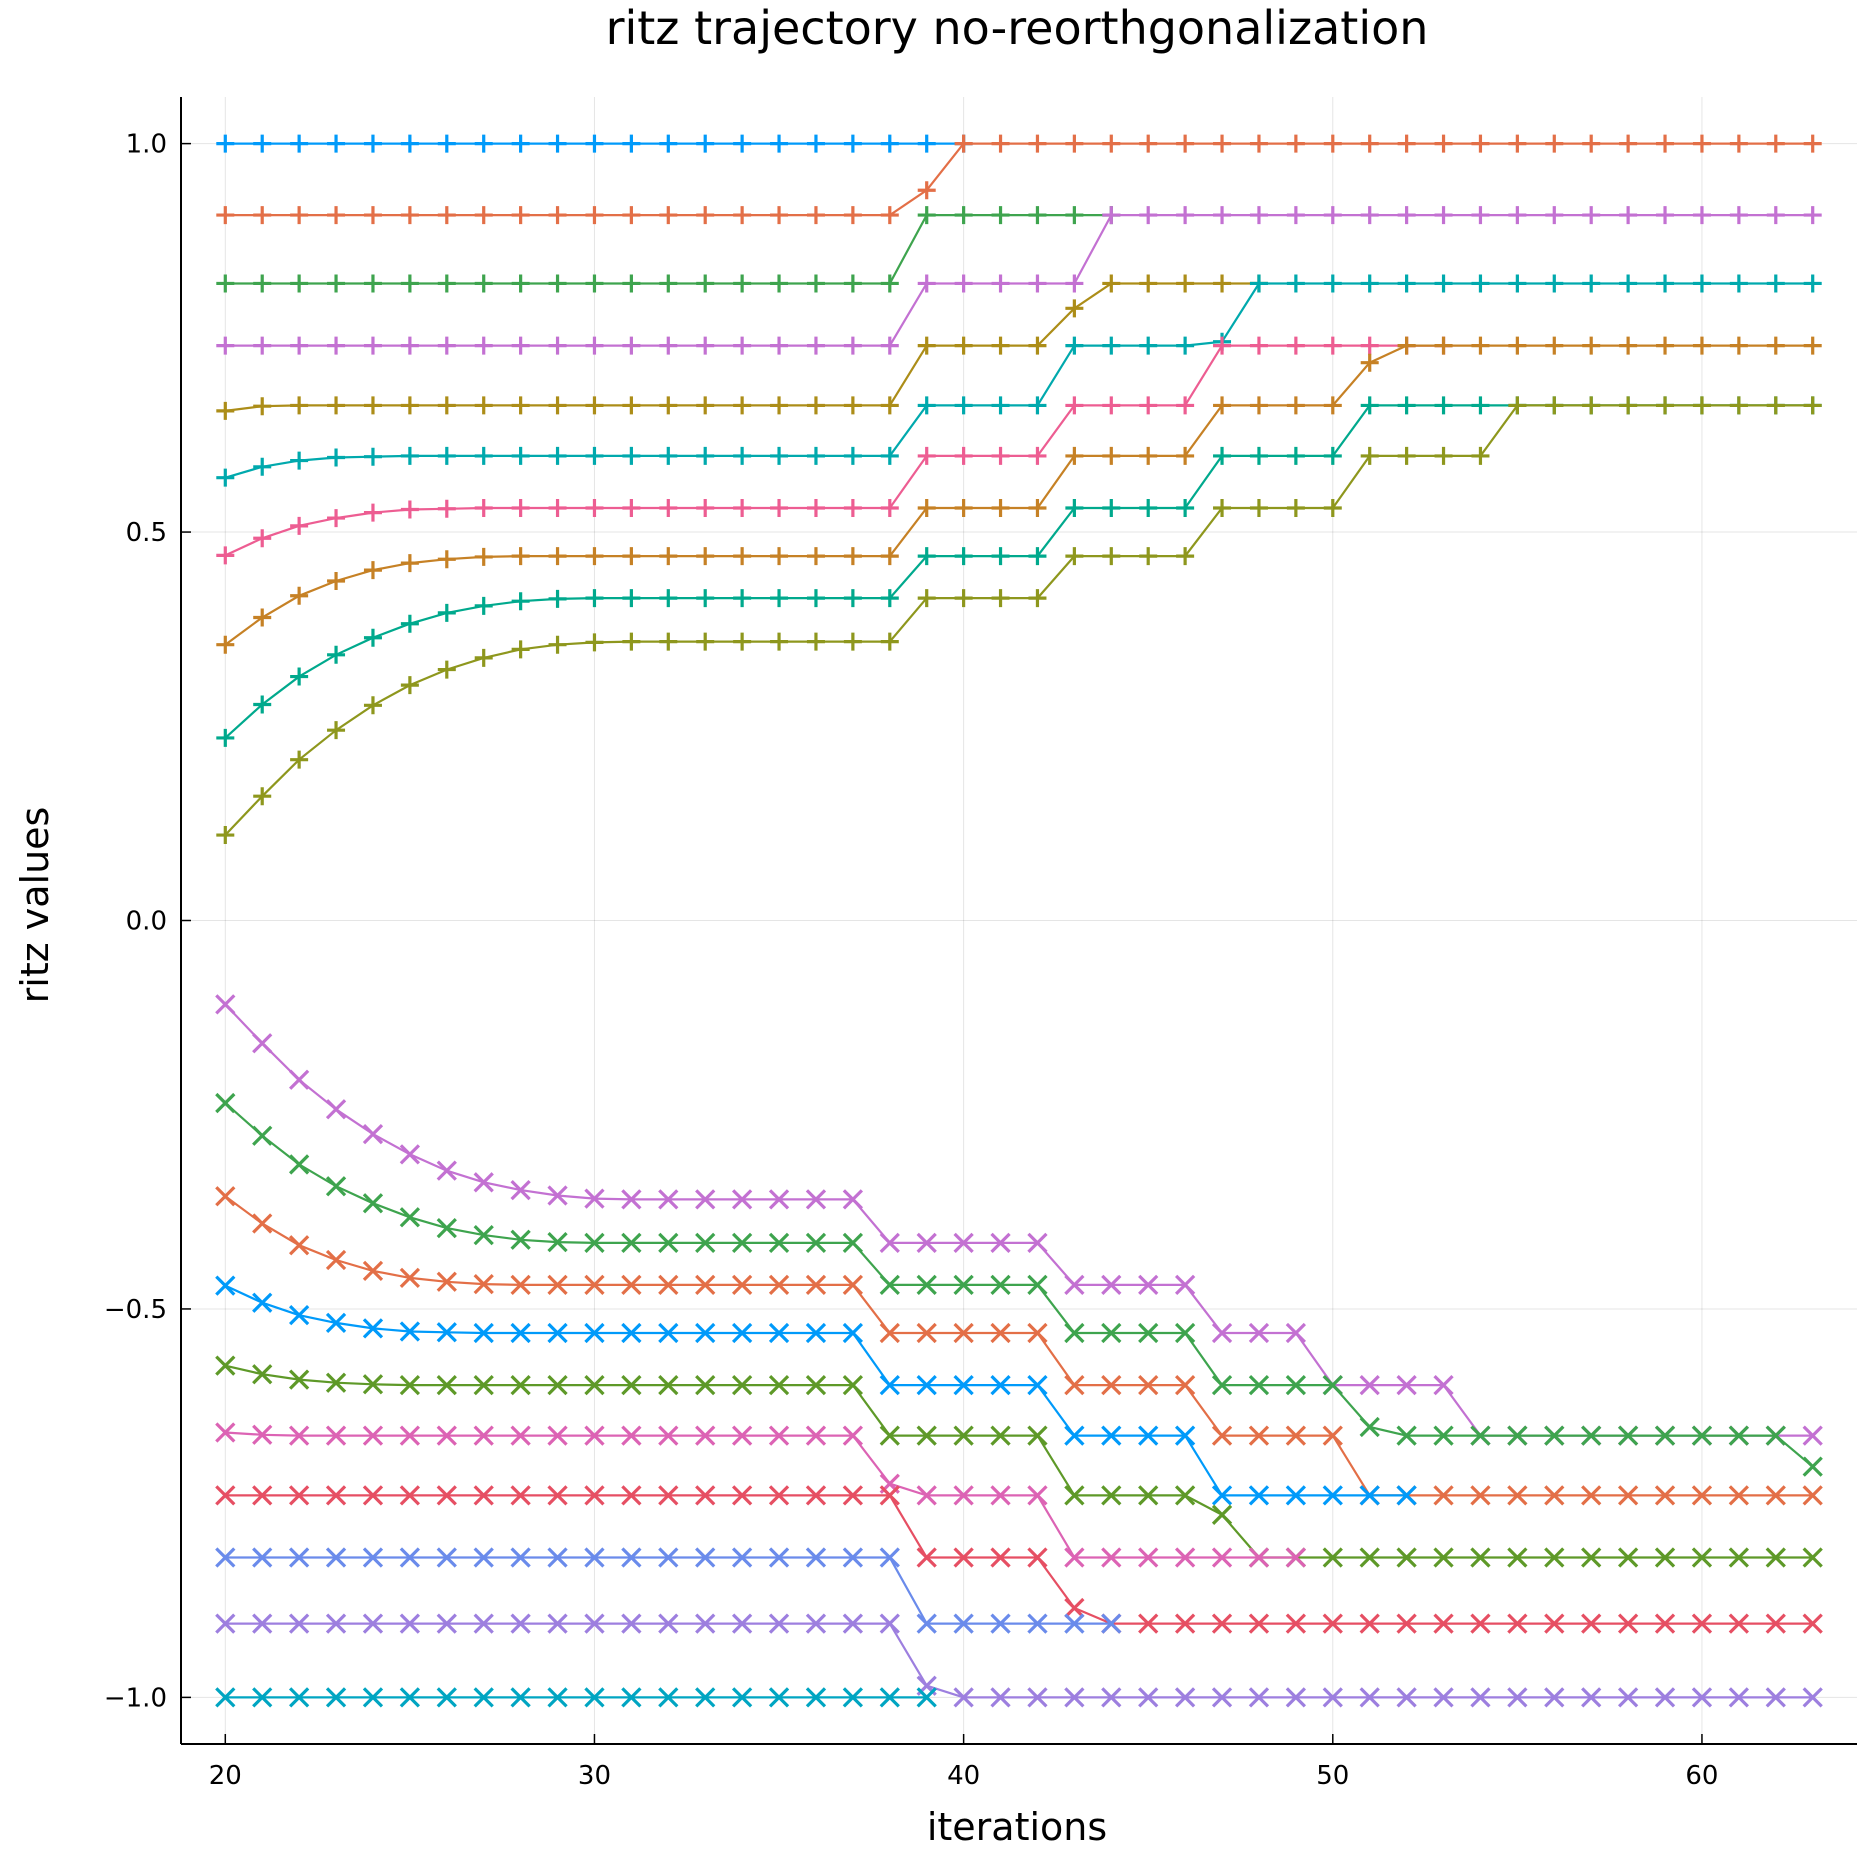 The image size is (1875, 1875). Describe the element at coordinates (853, 1333) in the screenshot. I see `series-14-point` at that location.